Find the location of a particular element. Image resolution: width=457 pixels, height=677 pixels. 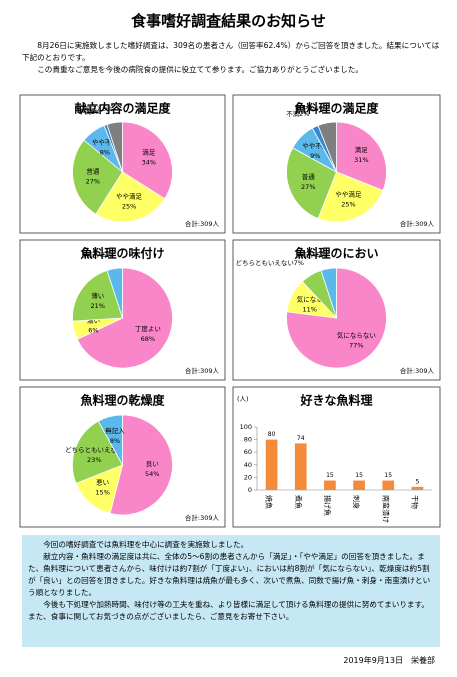

y-axis-label: (人) is located at coordinates (243, 399).